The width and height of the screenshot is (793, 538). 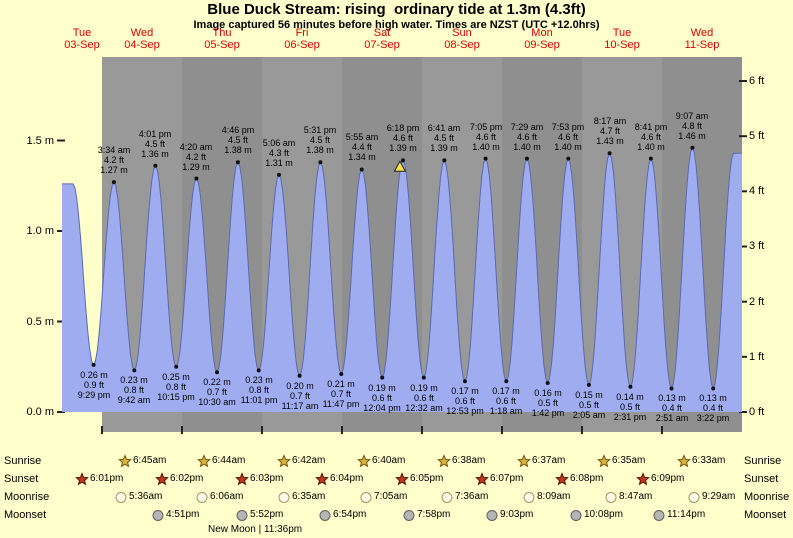 I want to click on sunrise-event: 6:42am, so click(x=301, y=461).